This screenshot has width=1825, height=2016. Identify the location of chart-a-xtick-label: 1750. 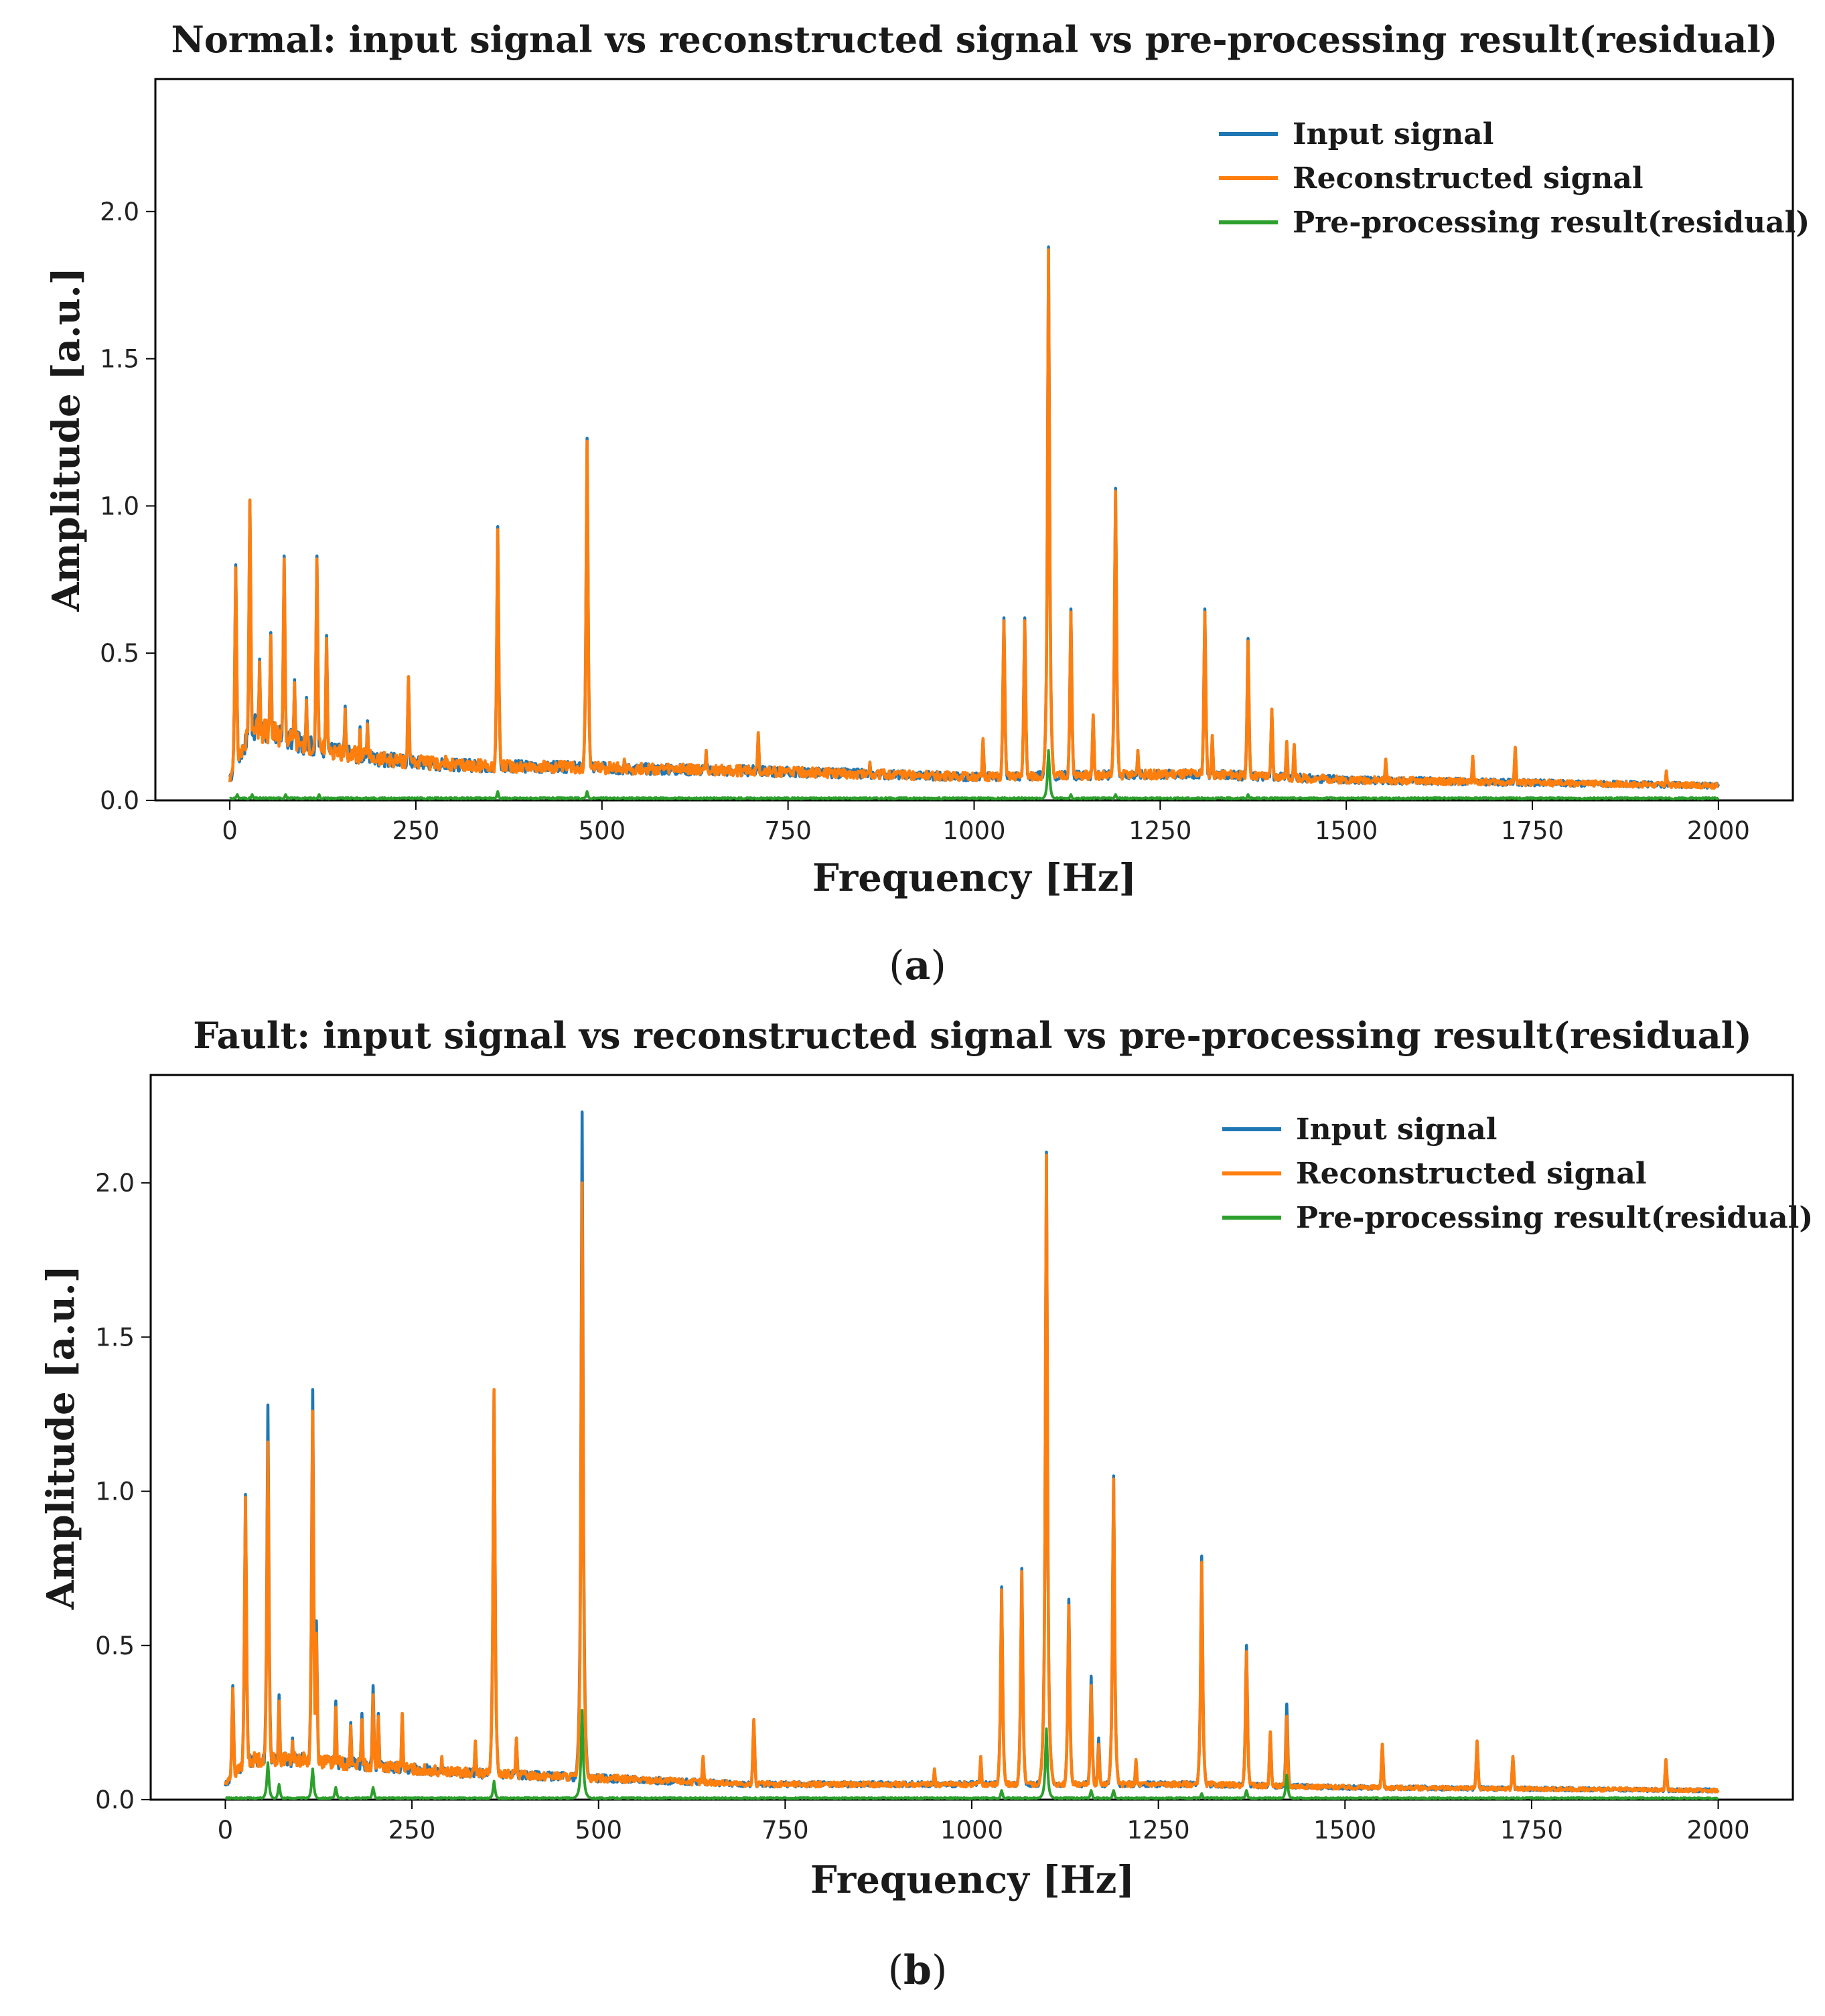
(1532, 830).